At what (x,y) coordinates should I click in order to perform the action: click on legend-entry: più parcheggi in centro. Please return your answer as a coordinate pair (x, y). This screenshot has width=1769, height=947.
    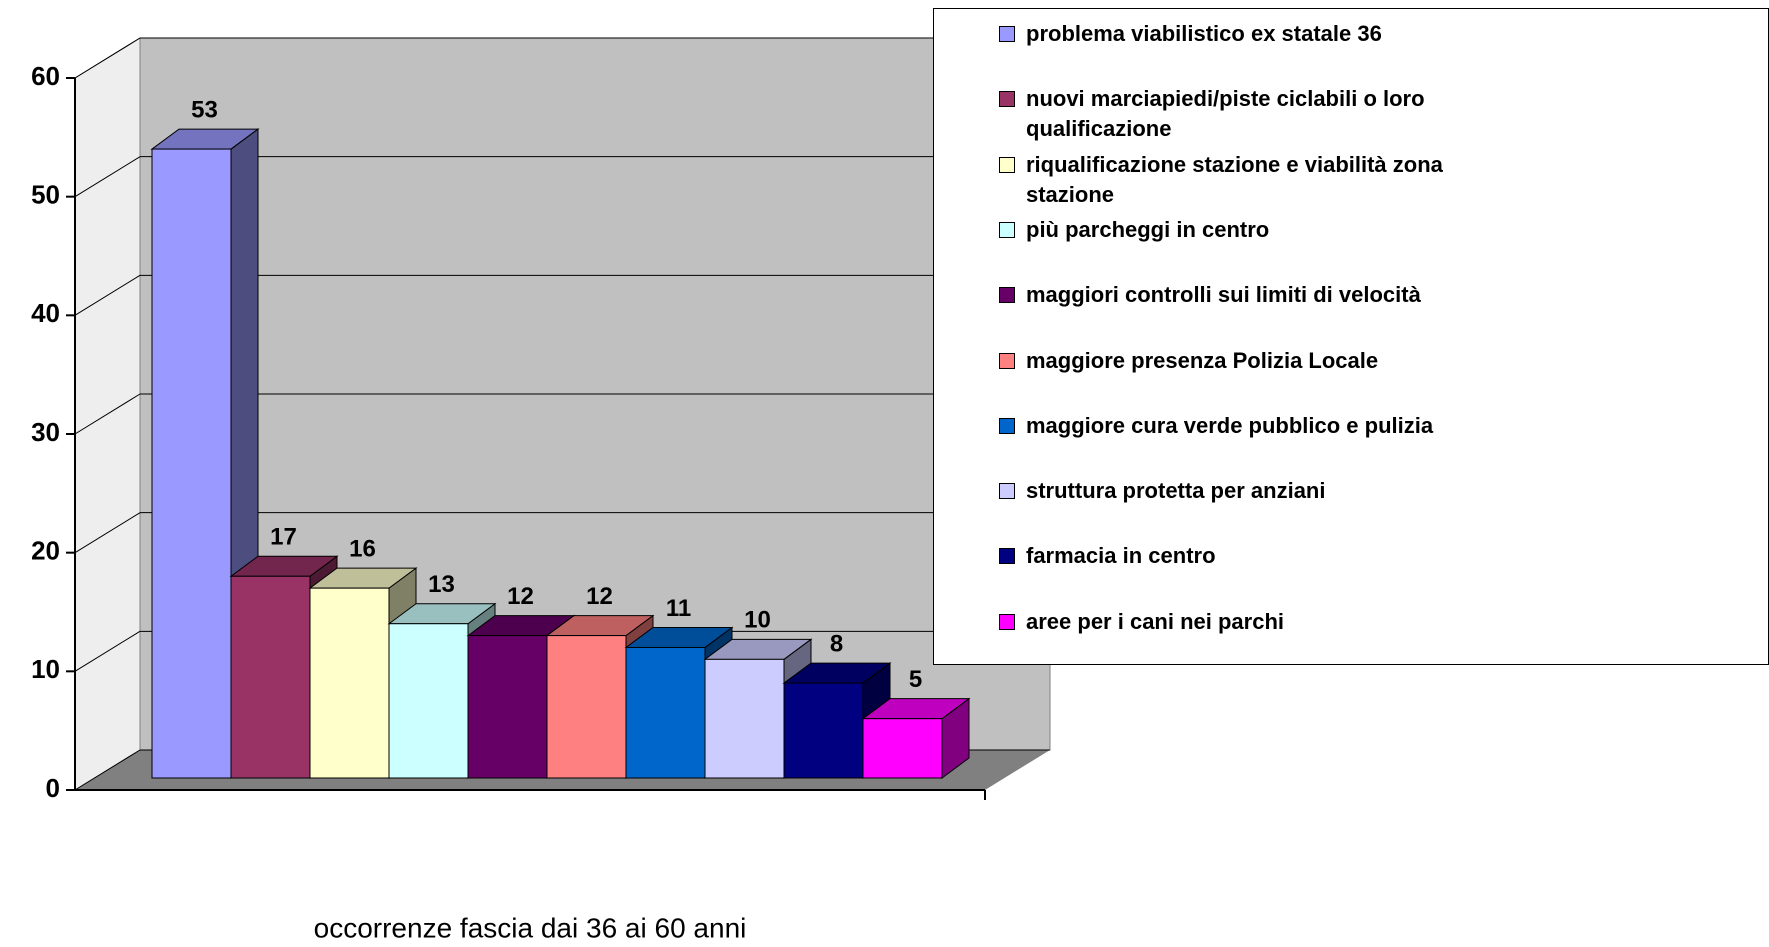
    Looking at the image, I should click on (1259, 230).